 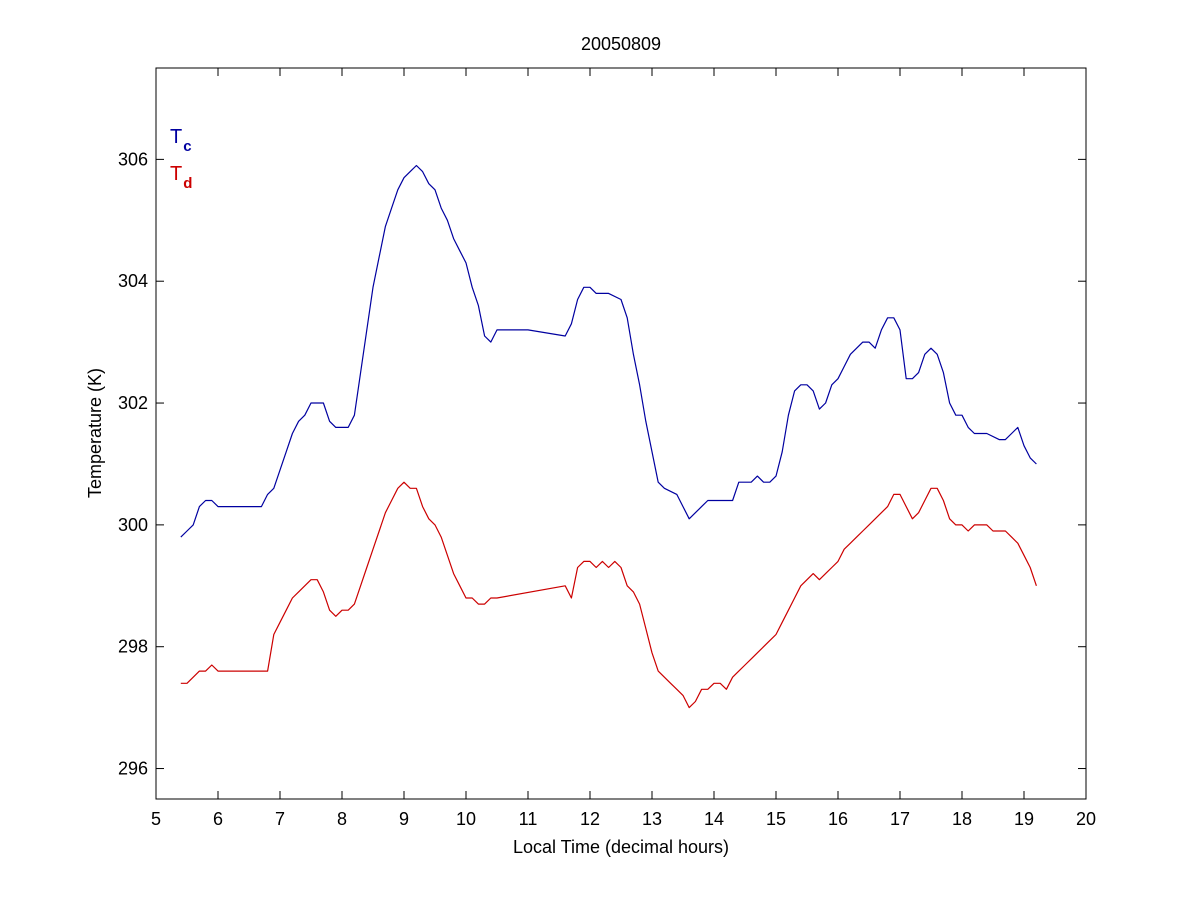 I want to click on x-tick-label: 15, so click(x=776, y=819).